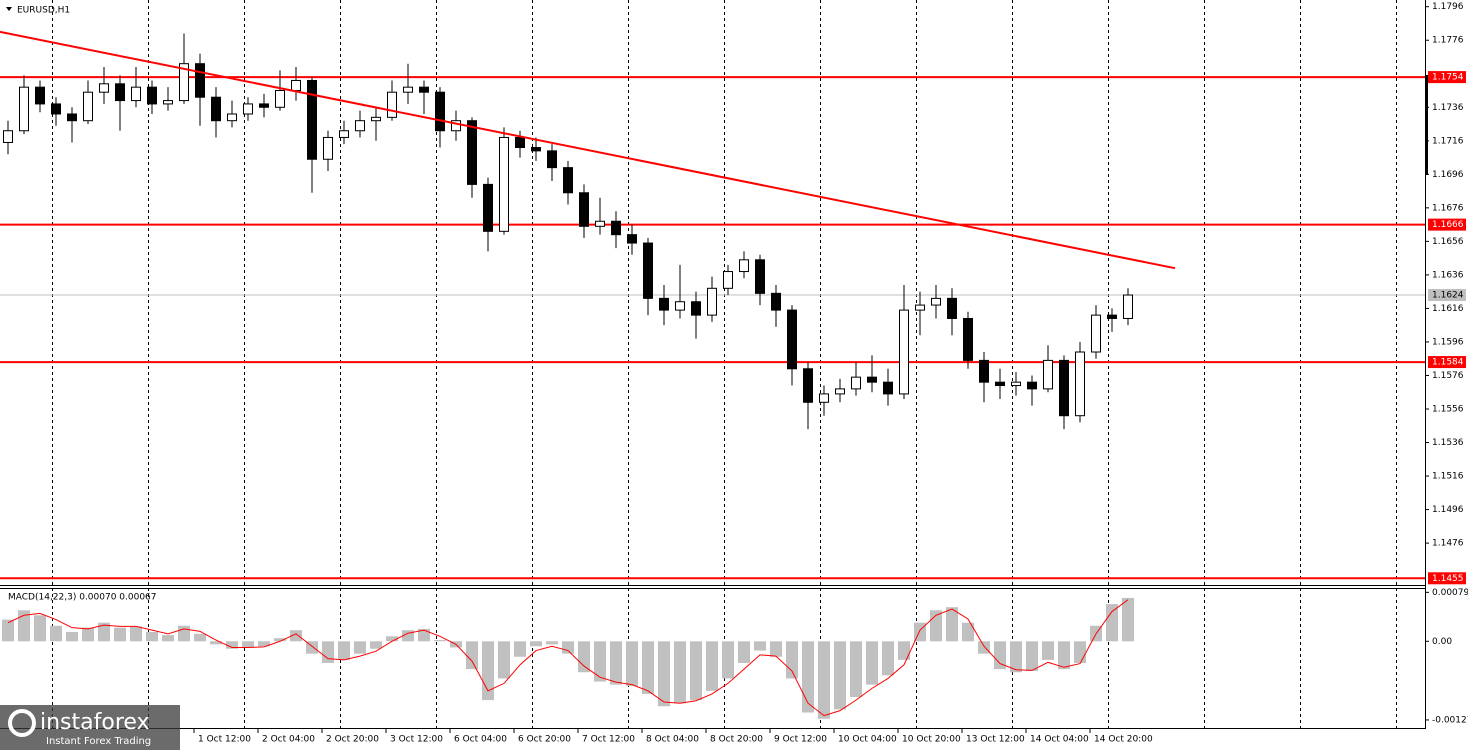 This screenshot has width=1468, height=750. I want to click on watermark-icon, so click(22, 723).